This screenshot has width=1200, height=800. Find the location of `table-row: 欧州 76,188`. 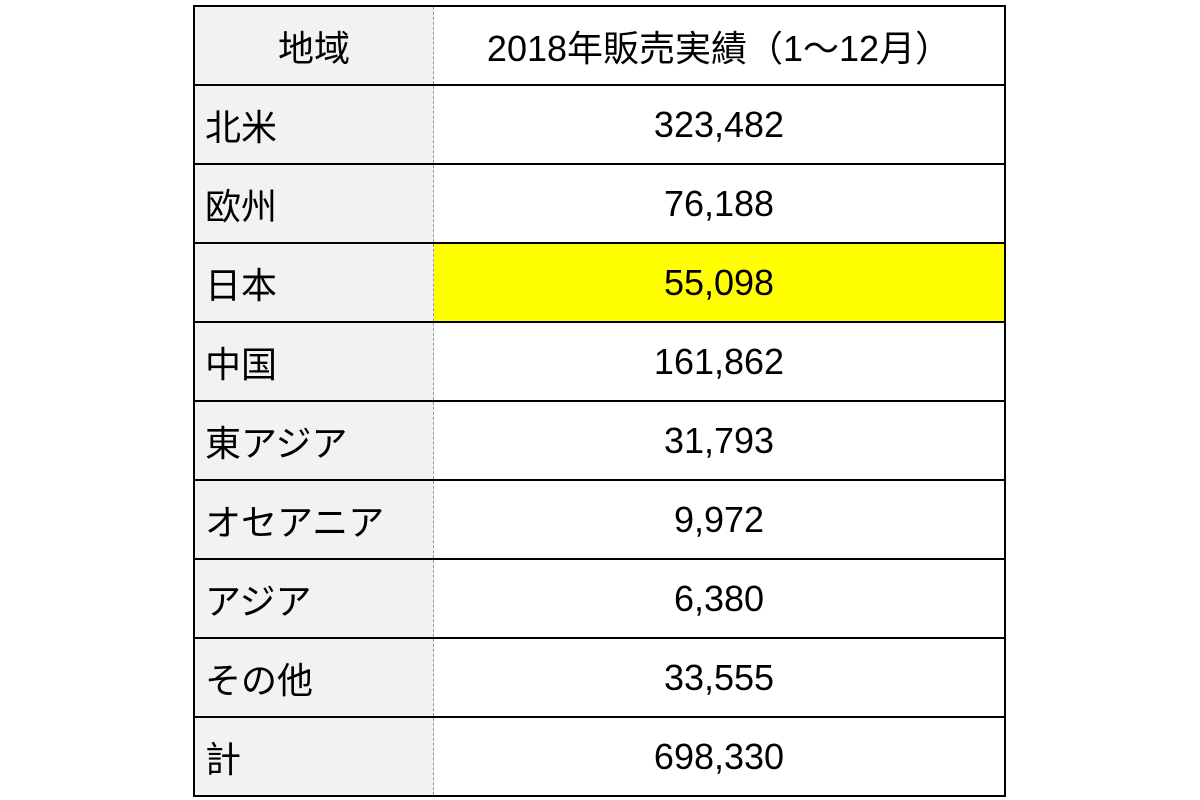

table-row: 欧州 76,188 is located at coordinates (599, 203).